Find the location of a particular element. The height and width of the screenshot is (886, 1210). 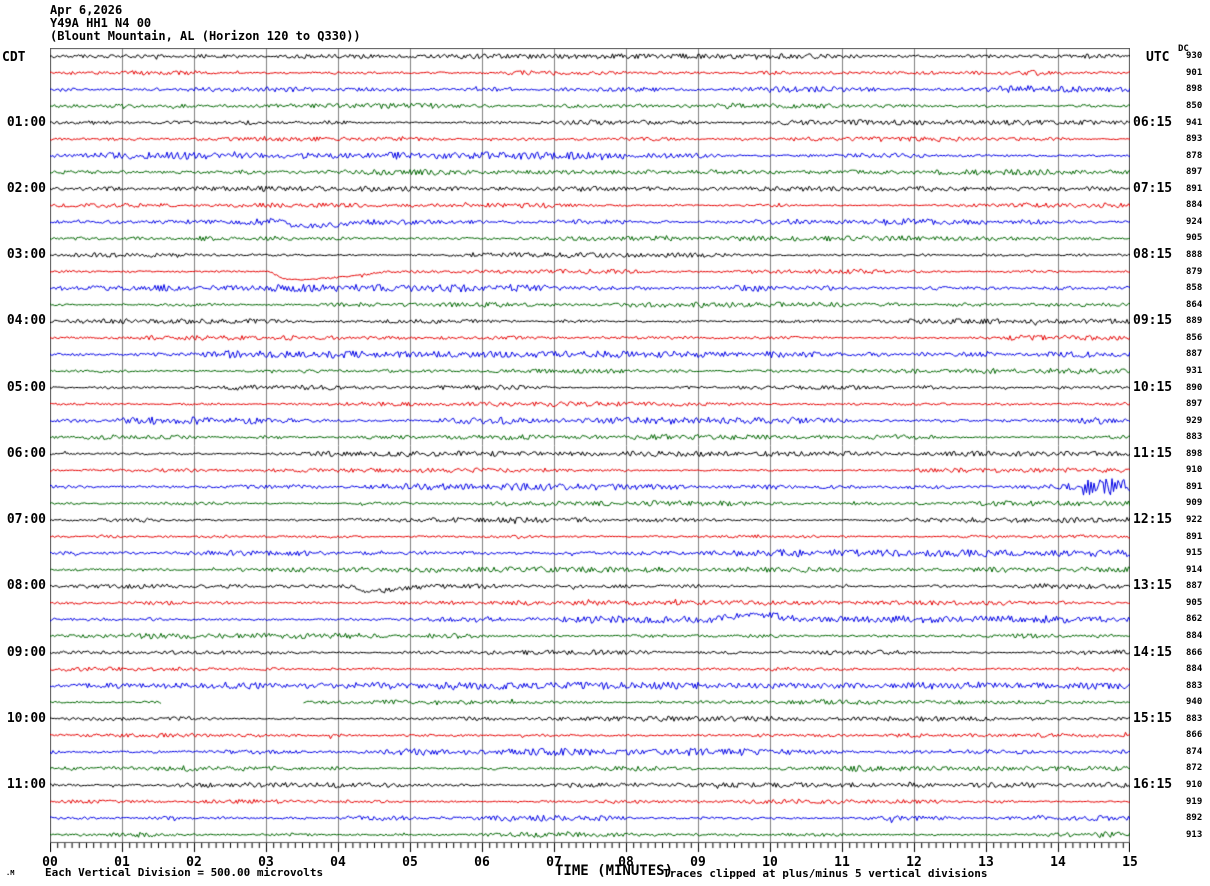

x-tick-label-03: 03 is located at coordinates (266, 862).